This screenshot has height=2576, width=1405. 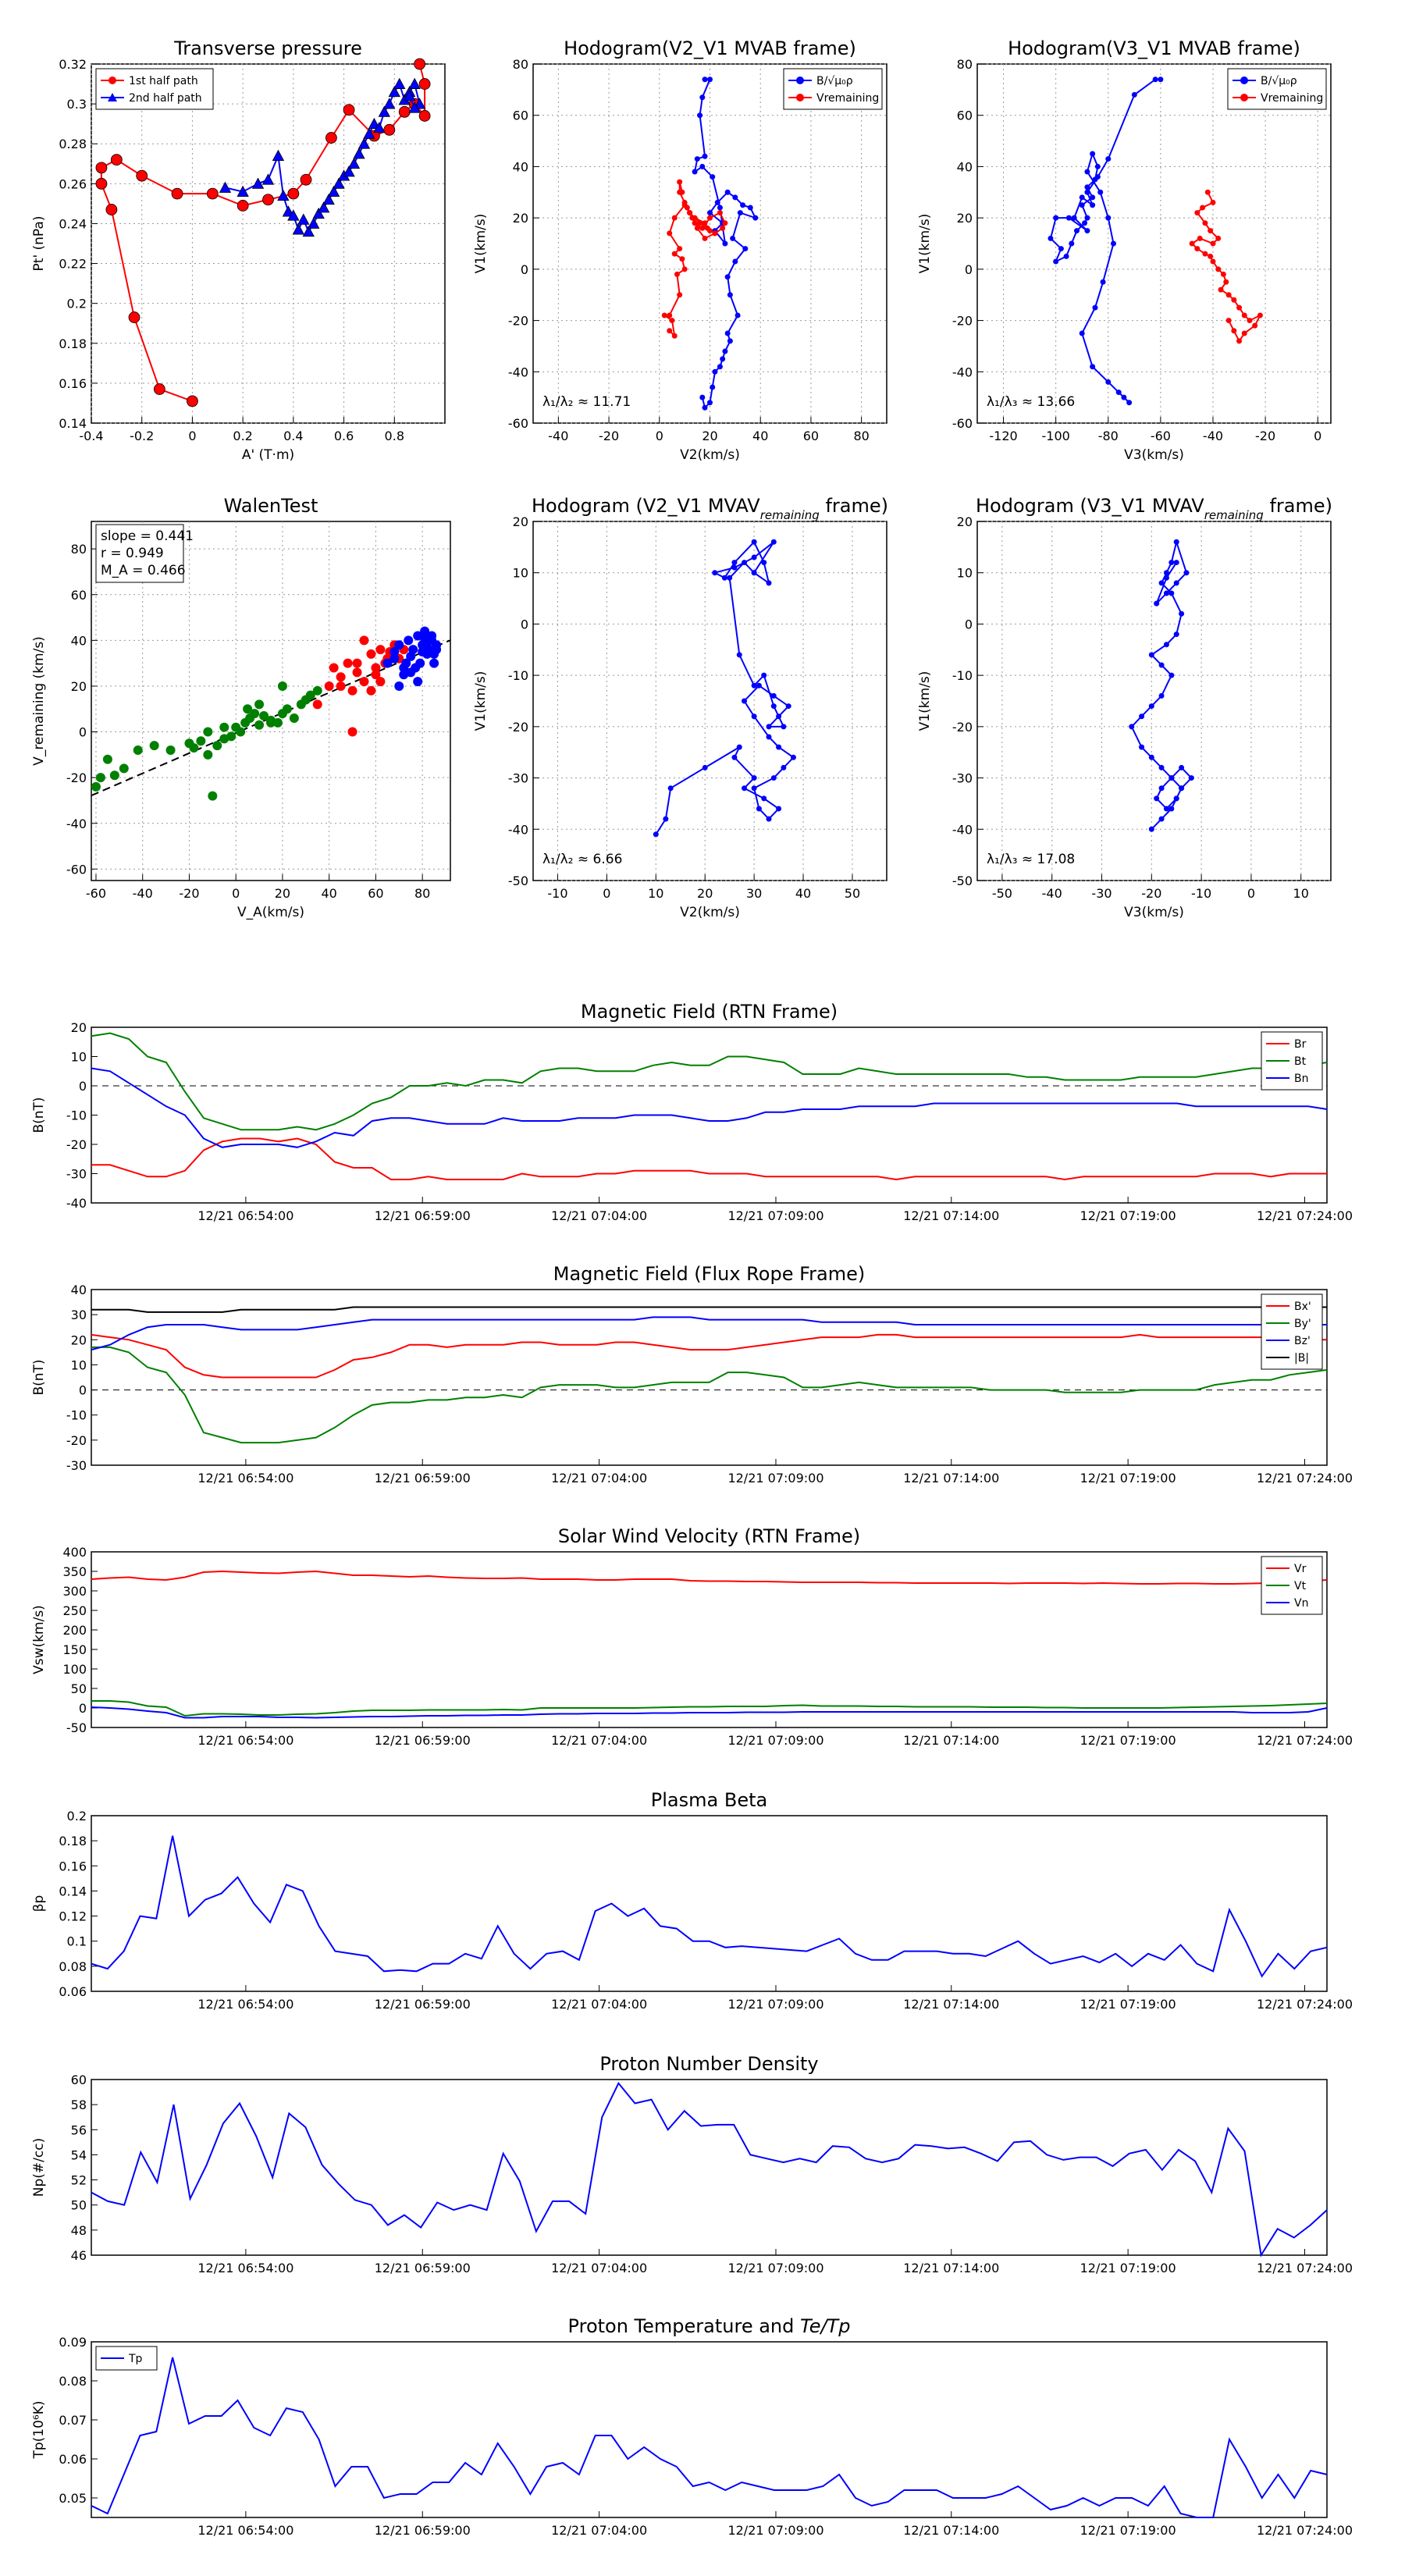 What do you see at coordinates (1052, 893) in the screenshot?
I see `x-tick-label: -40` at bounding box center [1052, 893].